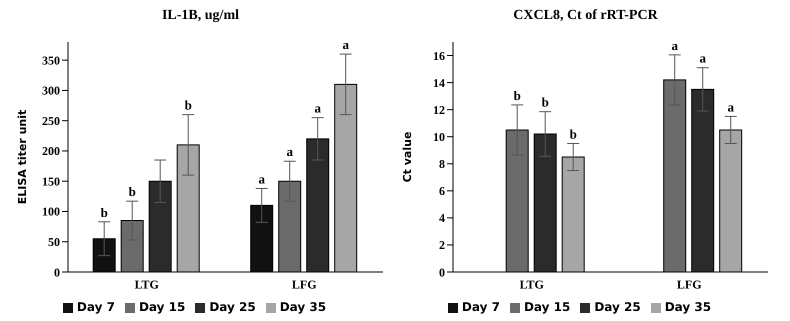 This screenshot has height=321, width=790. Describe the element at coordinates (439, 83) in the screenshot. I see `y-tick-label: 14` at that location.